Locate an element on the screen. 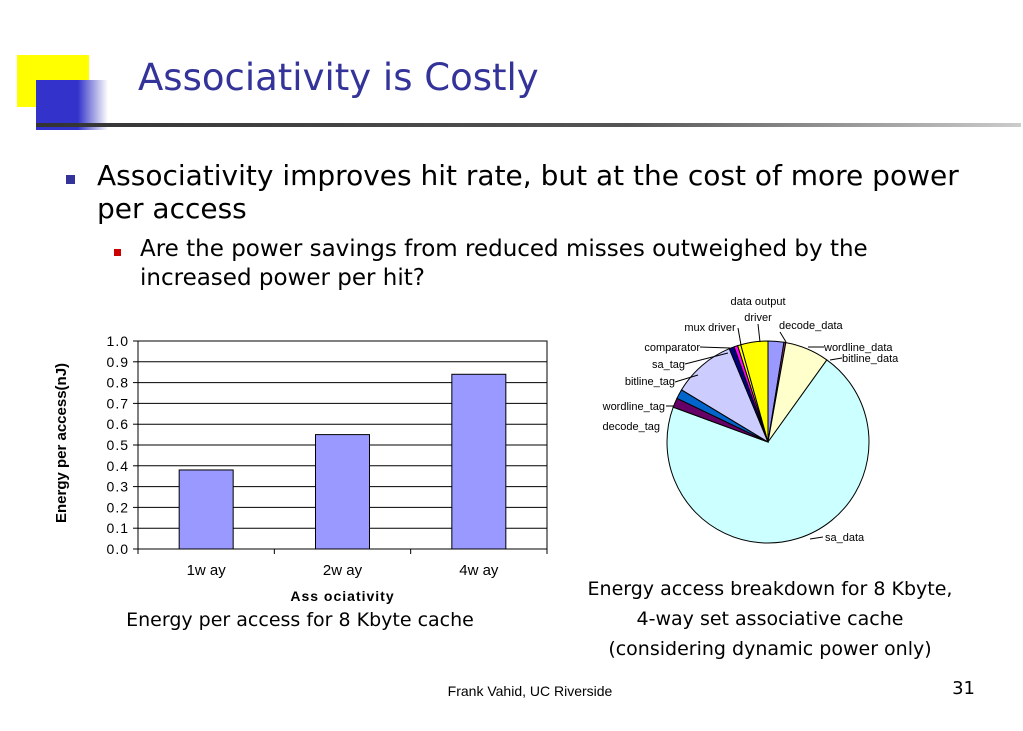  pie-label: bitline_data is located at coordinates (870, 359).